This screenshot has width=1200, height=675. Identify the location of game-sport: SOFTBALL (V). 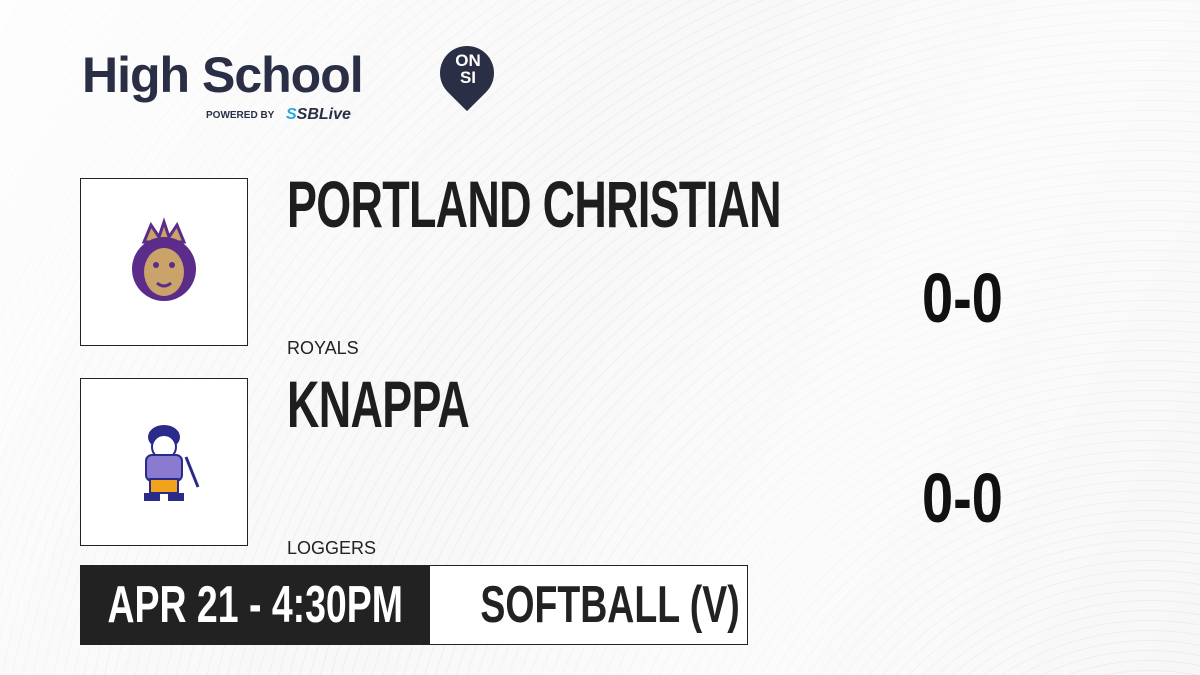
(610, 605).